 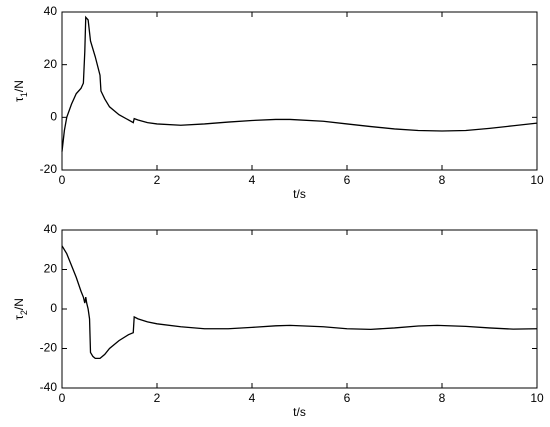 I want to click on y-axis-label: τ1/N, so click(x=20, y=91).